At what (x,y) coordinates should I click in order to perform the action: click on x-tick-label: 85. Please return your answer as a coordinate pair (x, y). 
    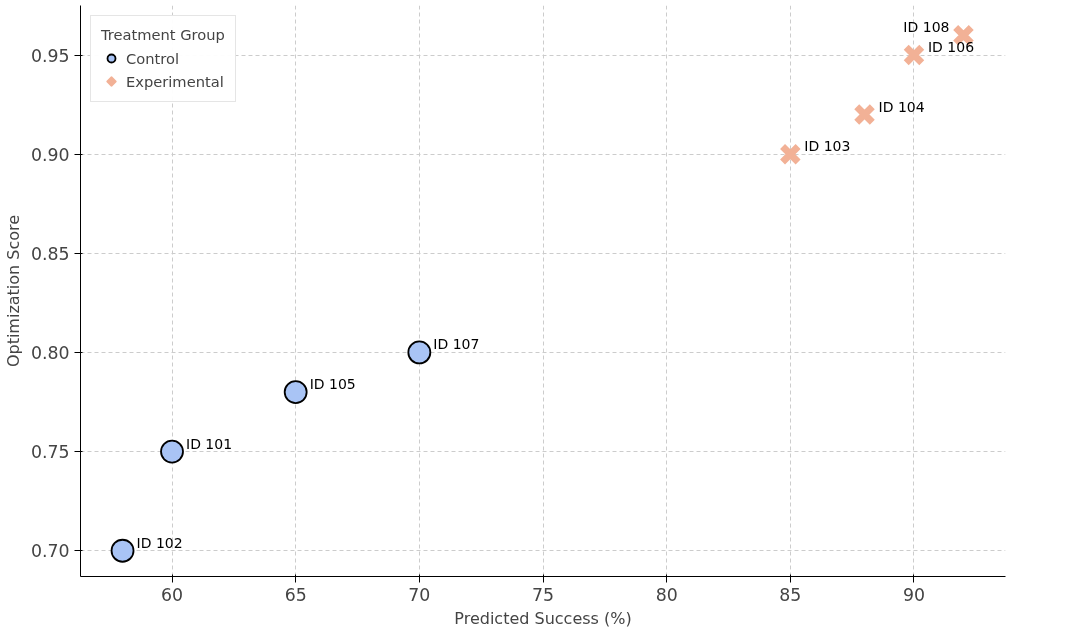
    Looking at the image, I should click on (790, 594).